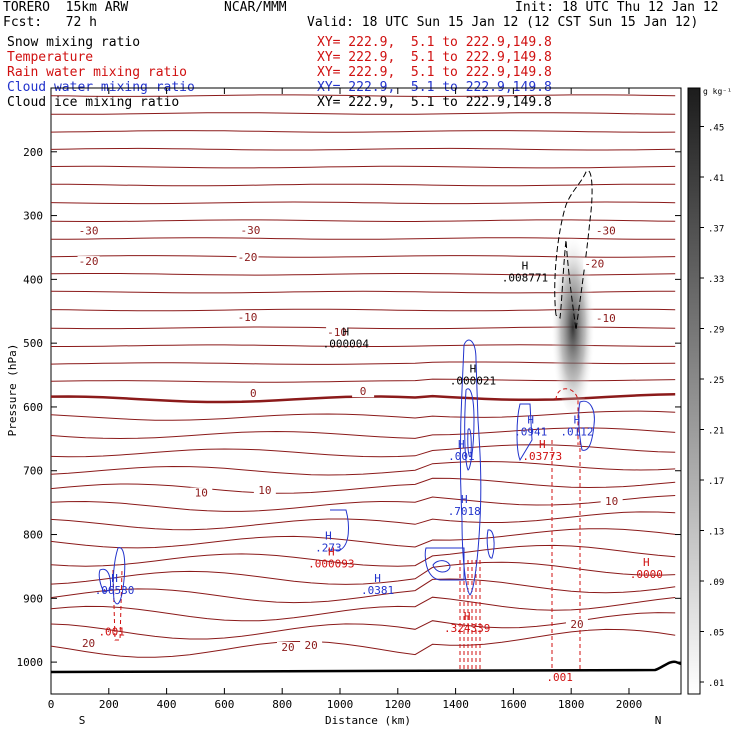 The height and width of the screenshot is (740, 740). What do you see at coordinates (74, 42) in the screenshot?
I see `field-name-snow: Snow mixing ratio` at bounding box center [74, 42].